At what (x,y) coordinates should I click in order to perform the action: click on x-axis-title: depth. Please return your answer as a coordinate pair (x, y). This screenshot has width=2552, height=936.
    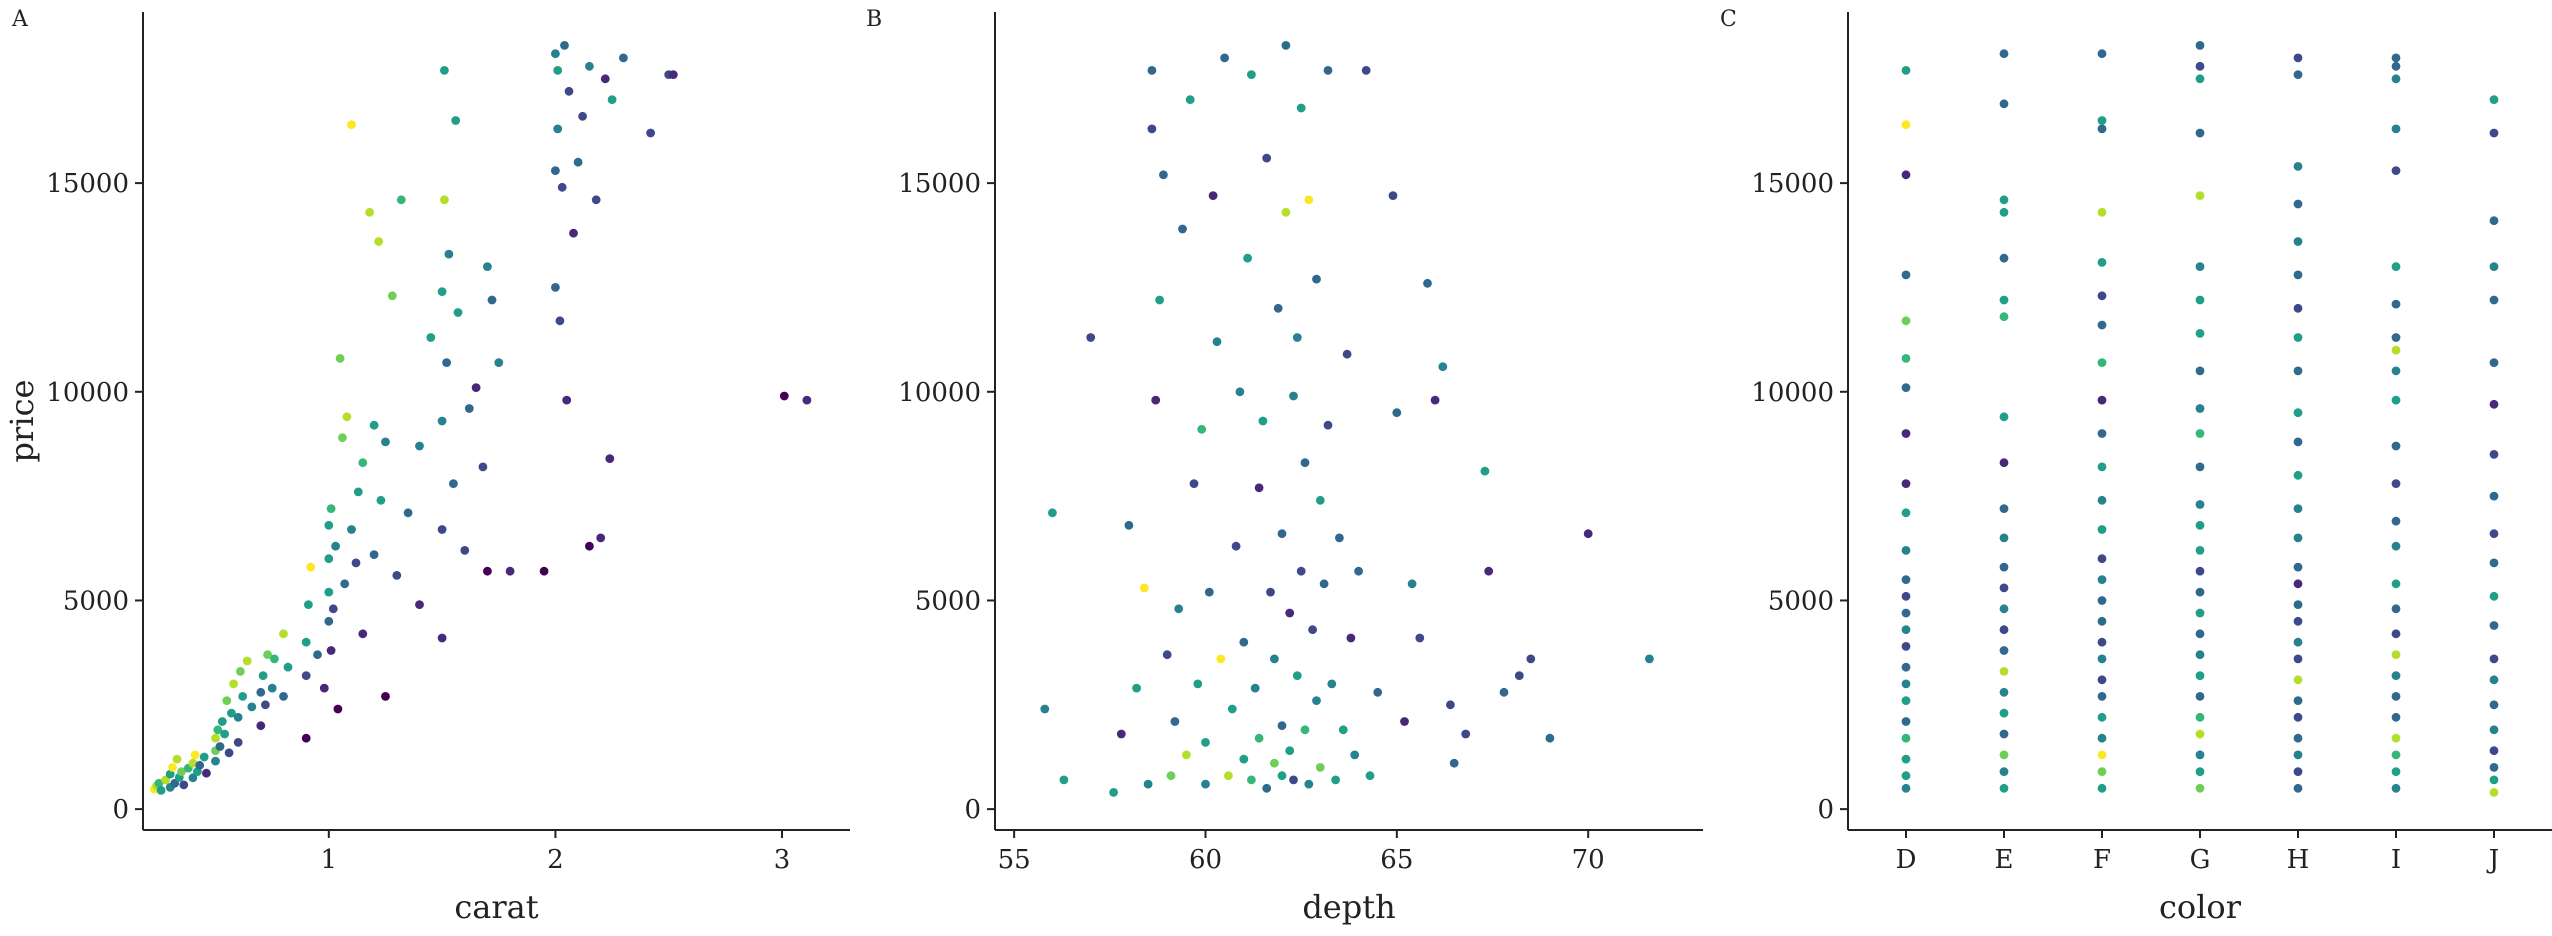
    Looking at the image, I should click on (1348, 907).